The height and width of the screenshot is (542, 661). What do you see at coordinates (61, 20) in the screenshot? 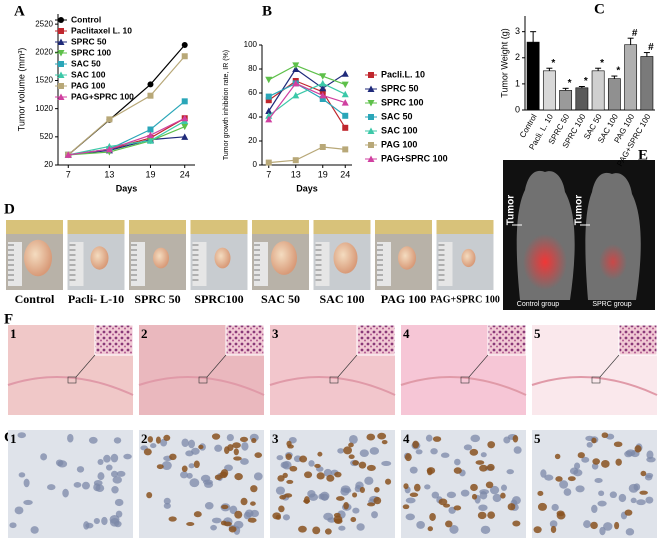
I see `legend-marker` at bounding box center [61, 20].